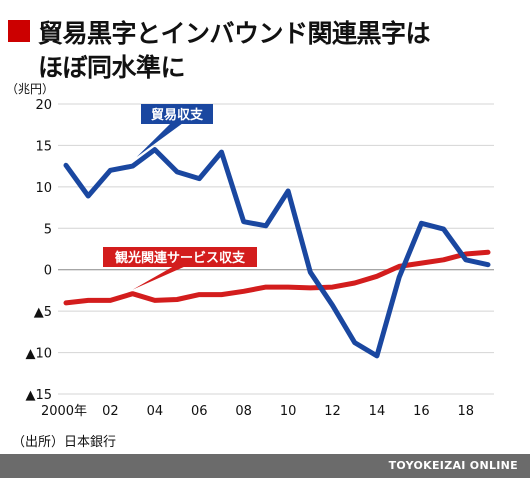 This screenshot has height=478, width=530. I want to click on x-tick-label: 18, so click(466, 411).